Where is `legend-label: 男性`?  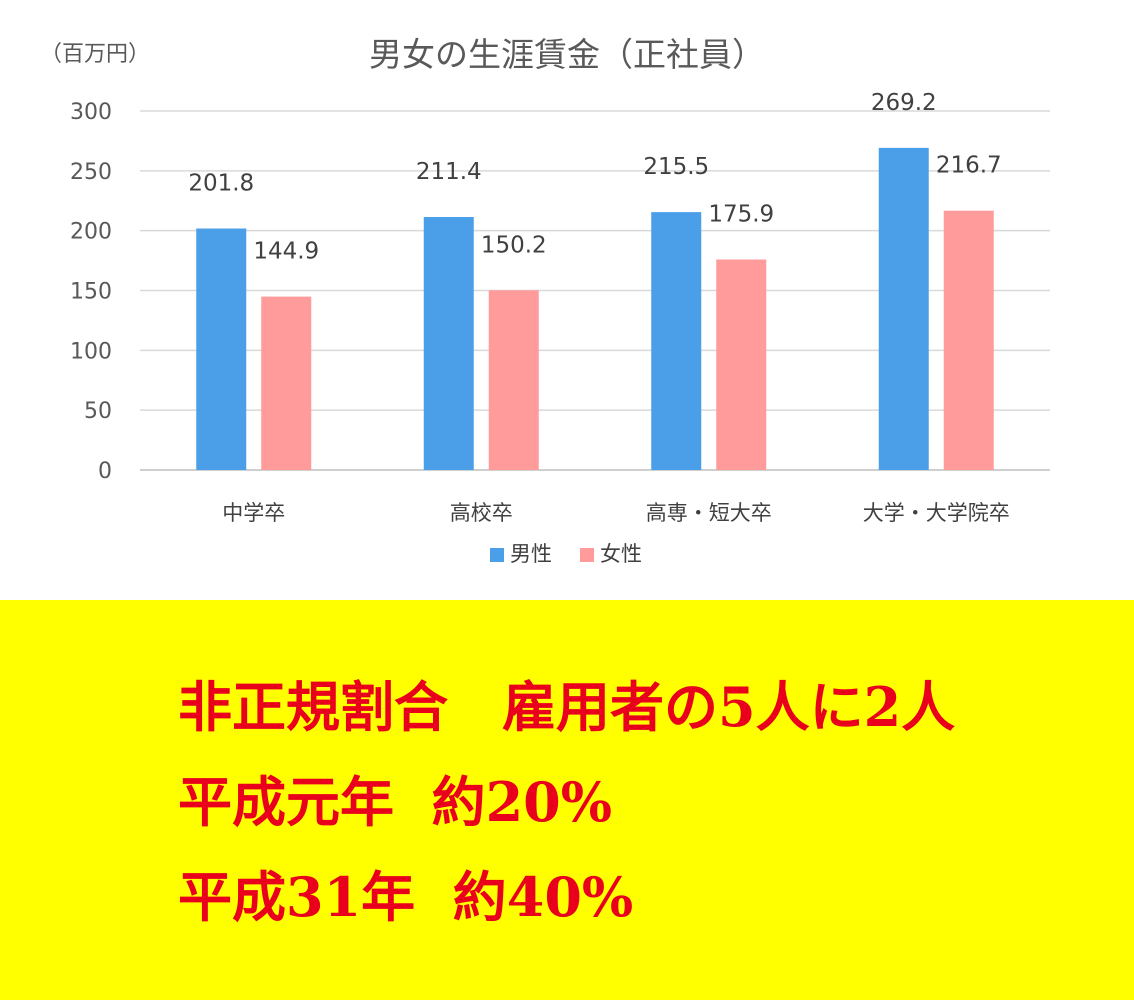
legend-label: 男性 is located at coordinates (531, 554).